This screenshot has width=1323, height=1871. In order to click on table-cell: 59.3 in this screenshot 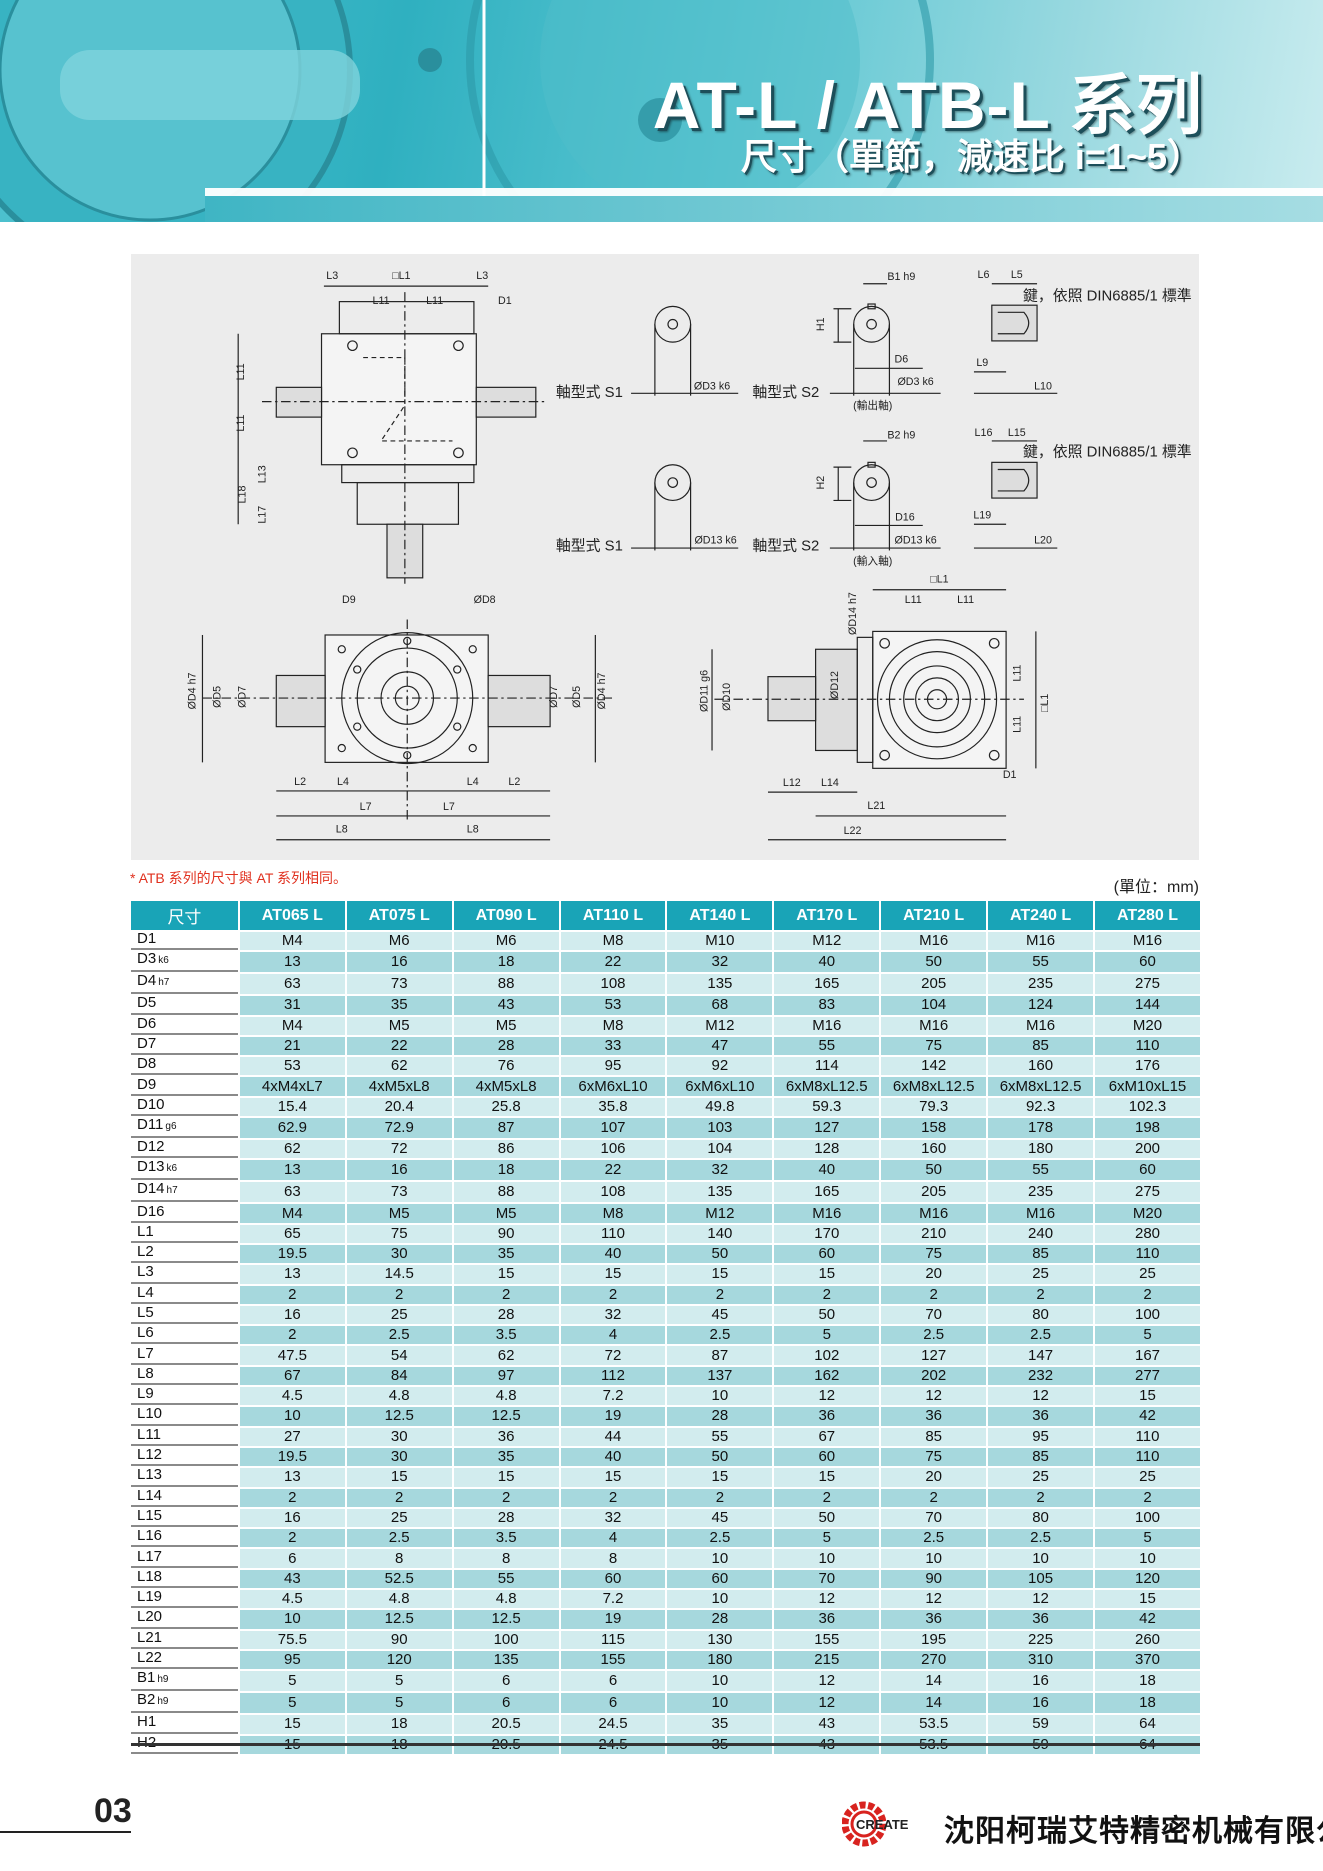, I will do `click(826, 1106)`.